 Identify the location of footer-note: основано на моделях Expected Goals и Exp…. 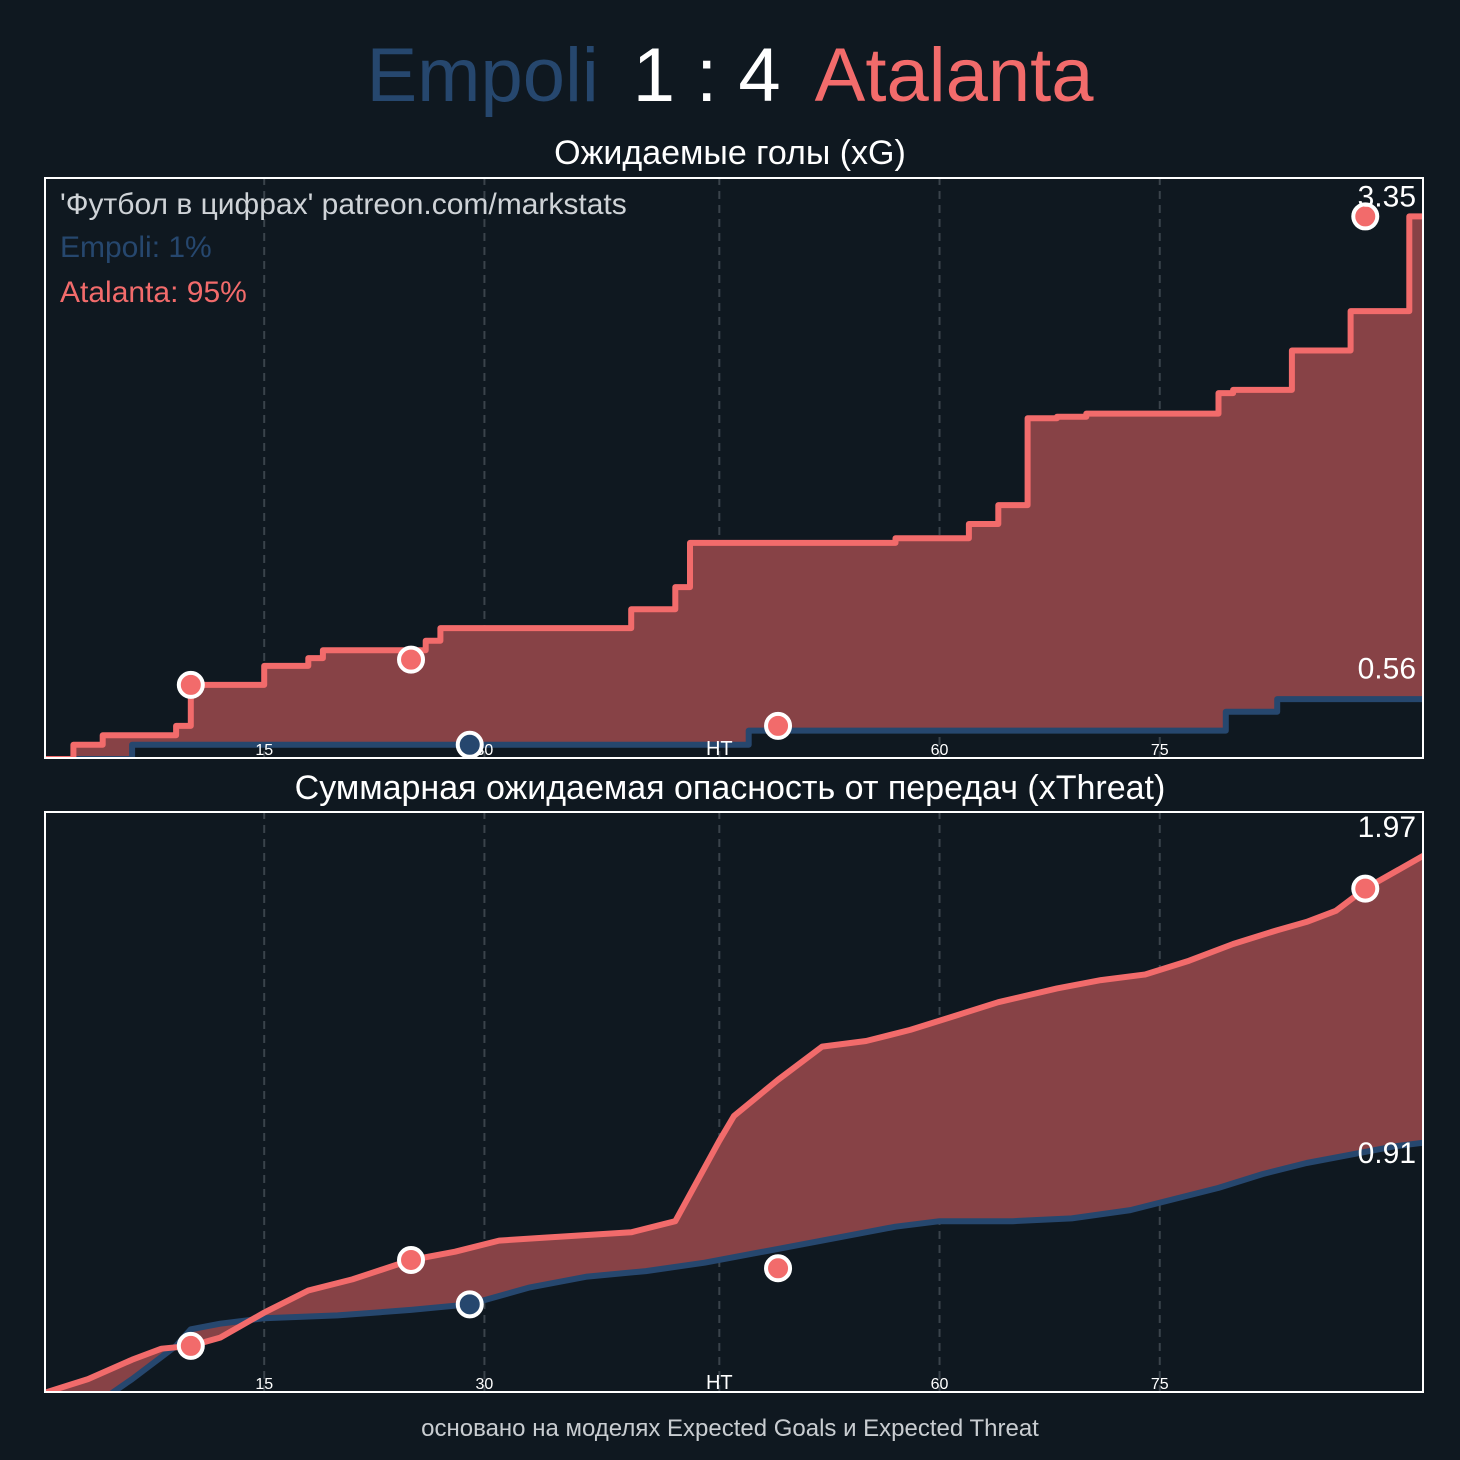
(730, 1428).